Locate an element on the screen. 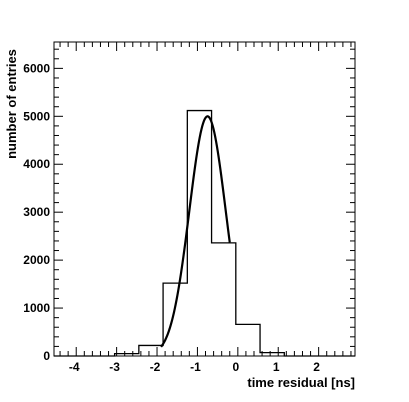  y-tick-label: 4000 is located at coordinates (36, 164).